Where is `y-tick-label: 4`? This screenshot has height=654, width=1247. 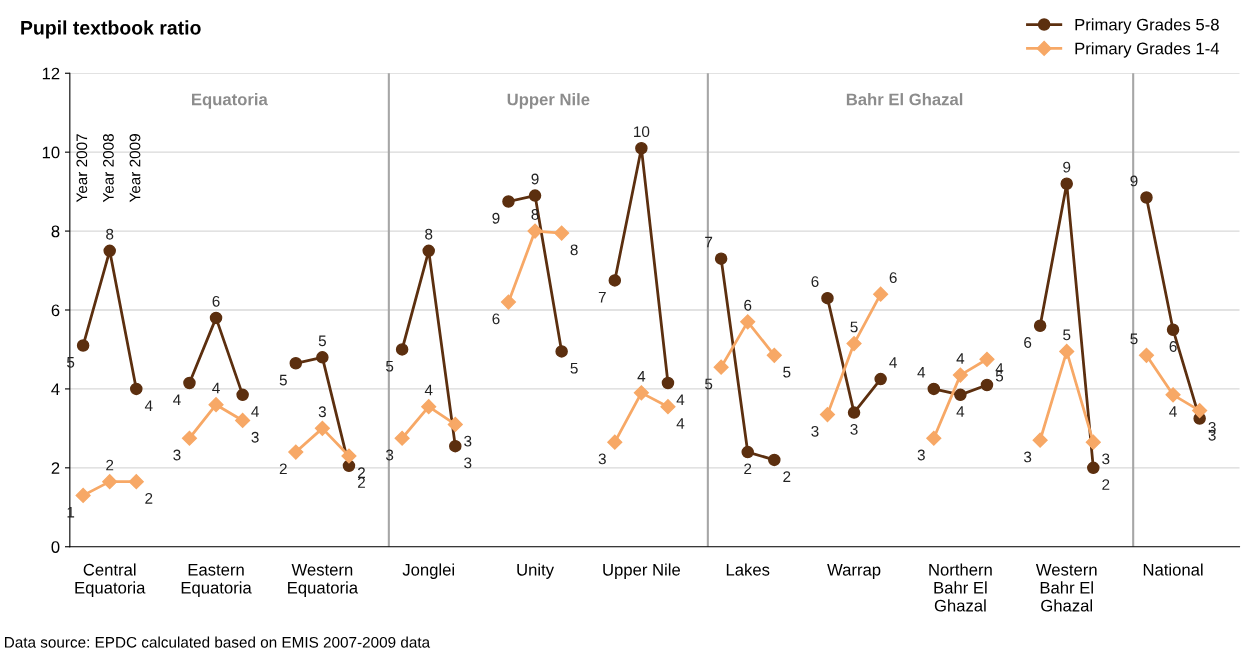 y-tick-label: 4 is located at coordinates (55, 389).